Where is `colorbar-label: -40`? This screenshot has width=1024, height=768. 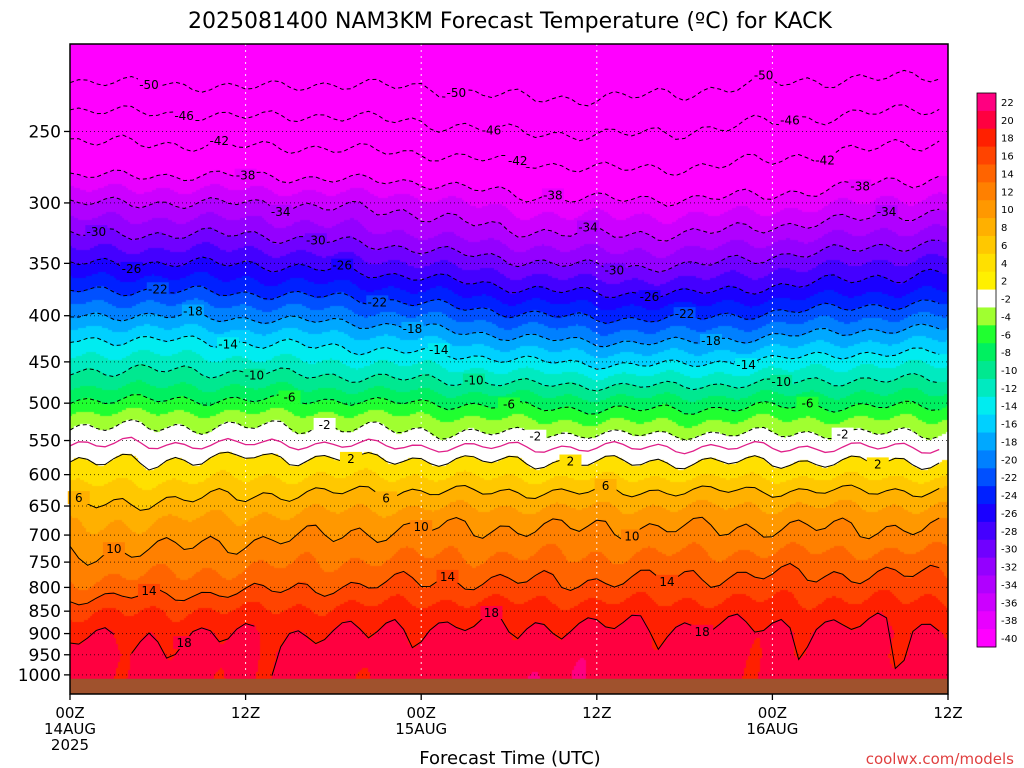
colorbar-label: -40 is located at coordinates (1009, 639).